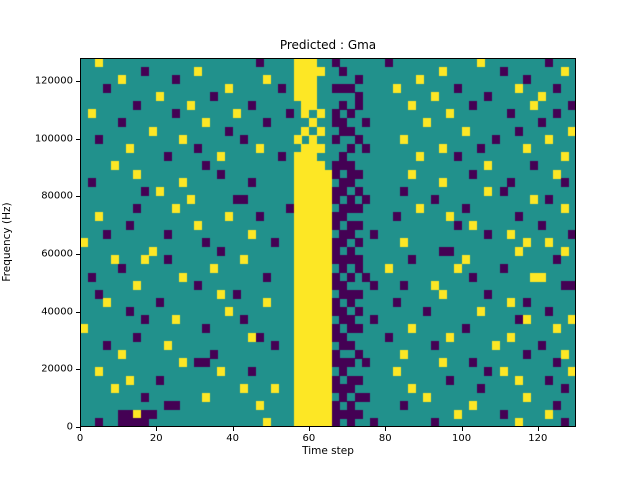  What do you see at coordinates (57, 196) in the screenshot?
I see `y-tick-label: 80000` at bounding box center [57, 196].